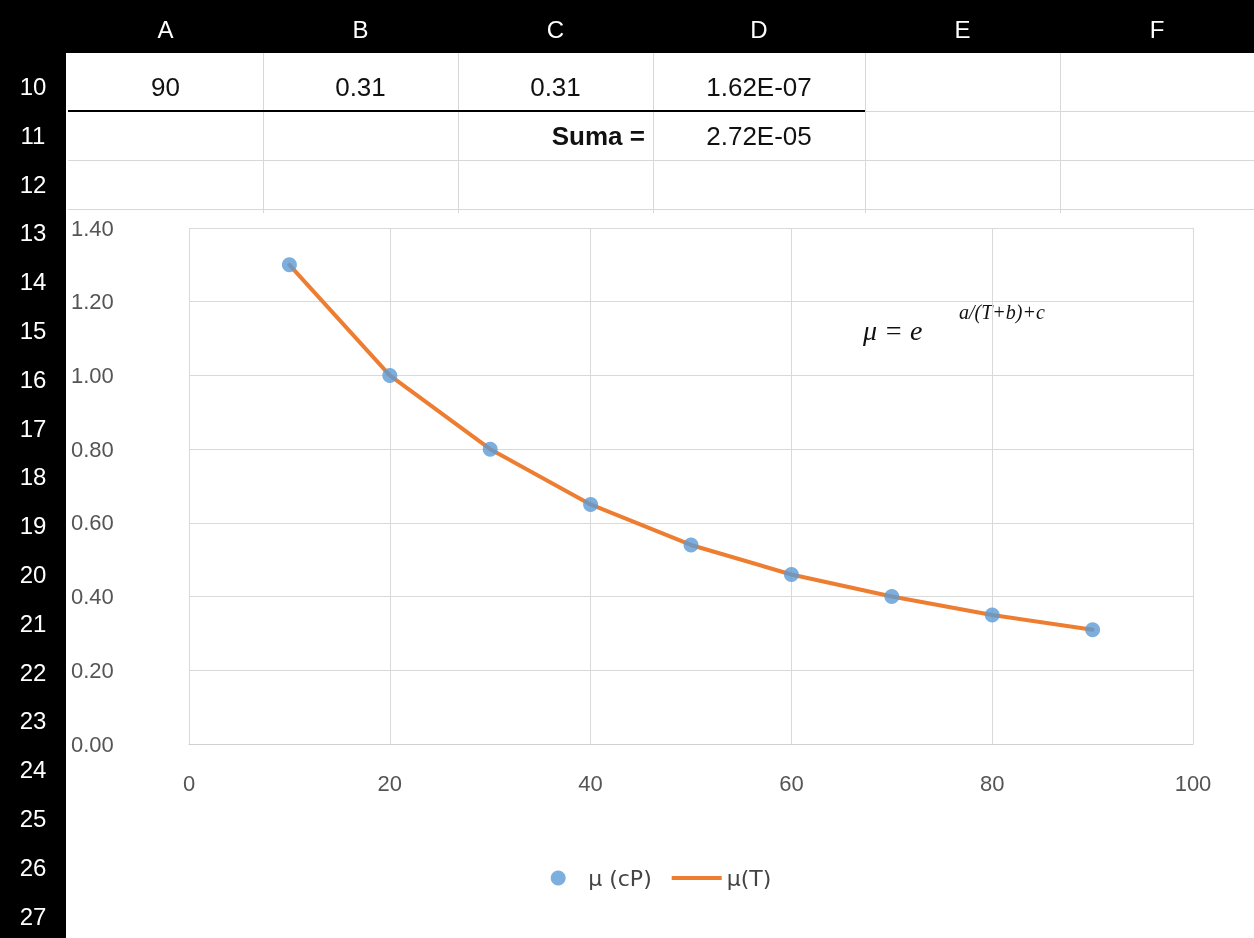  I want to click on text: E, so click(962, 30).